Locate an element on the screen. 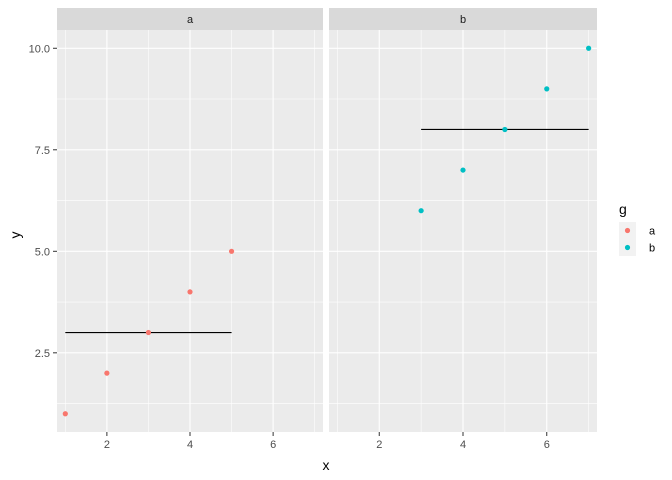 Image resolution: width=672 pixels, height=480 pixels. y-axis: 2.5 5.0 7.5 10.0 is located at coordinates (43, 201).